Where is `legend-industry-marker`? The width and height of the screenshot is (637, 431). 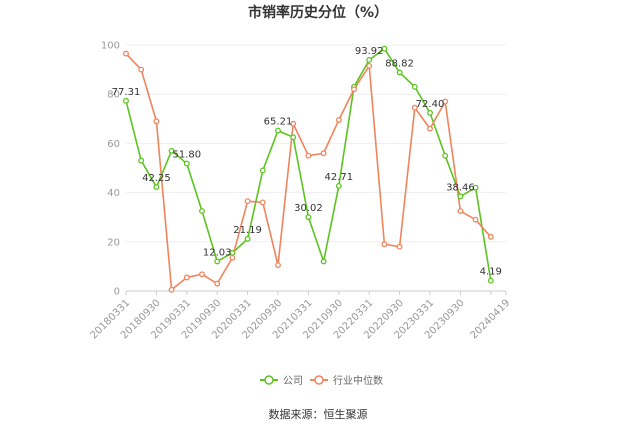
legend-industry-marker is located at coordinates (319, 380).